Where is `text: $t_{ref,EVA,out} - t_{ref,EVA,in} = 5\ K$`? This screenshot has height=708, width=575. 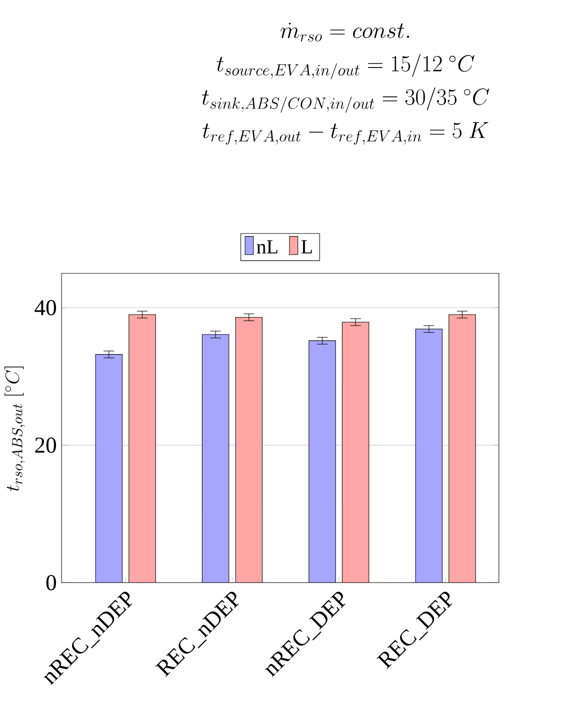 text: $t_{ref,EVA,out} - t_{ref,EVA,in} = 5\ K$ is located at coordinates (345, 133).